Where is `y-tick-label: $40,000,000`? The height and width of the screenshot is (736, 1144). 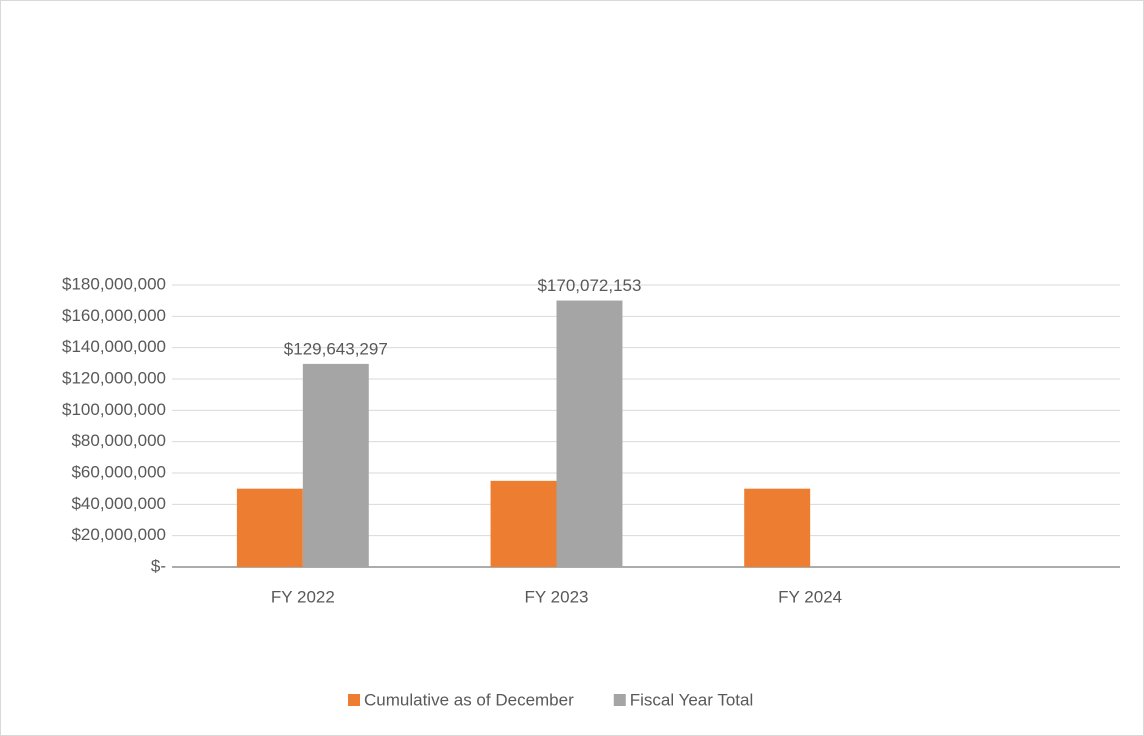
y-tick-label: $40,000,000 is located at coordinates (118, 503).